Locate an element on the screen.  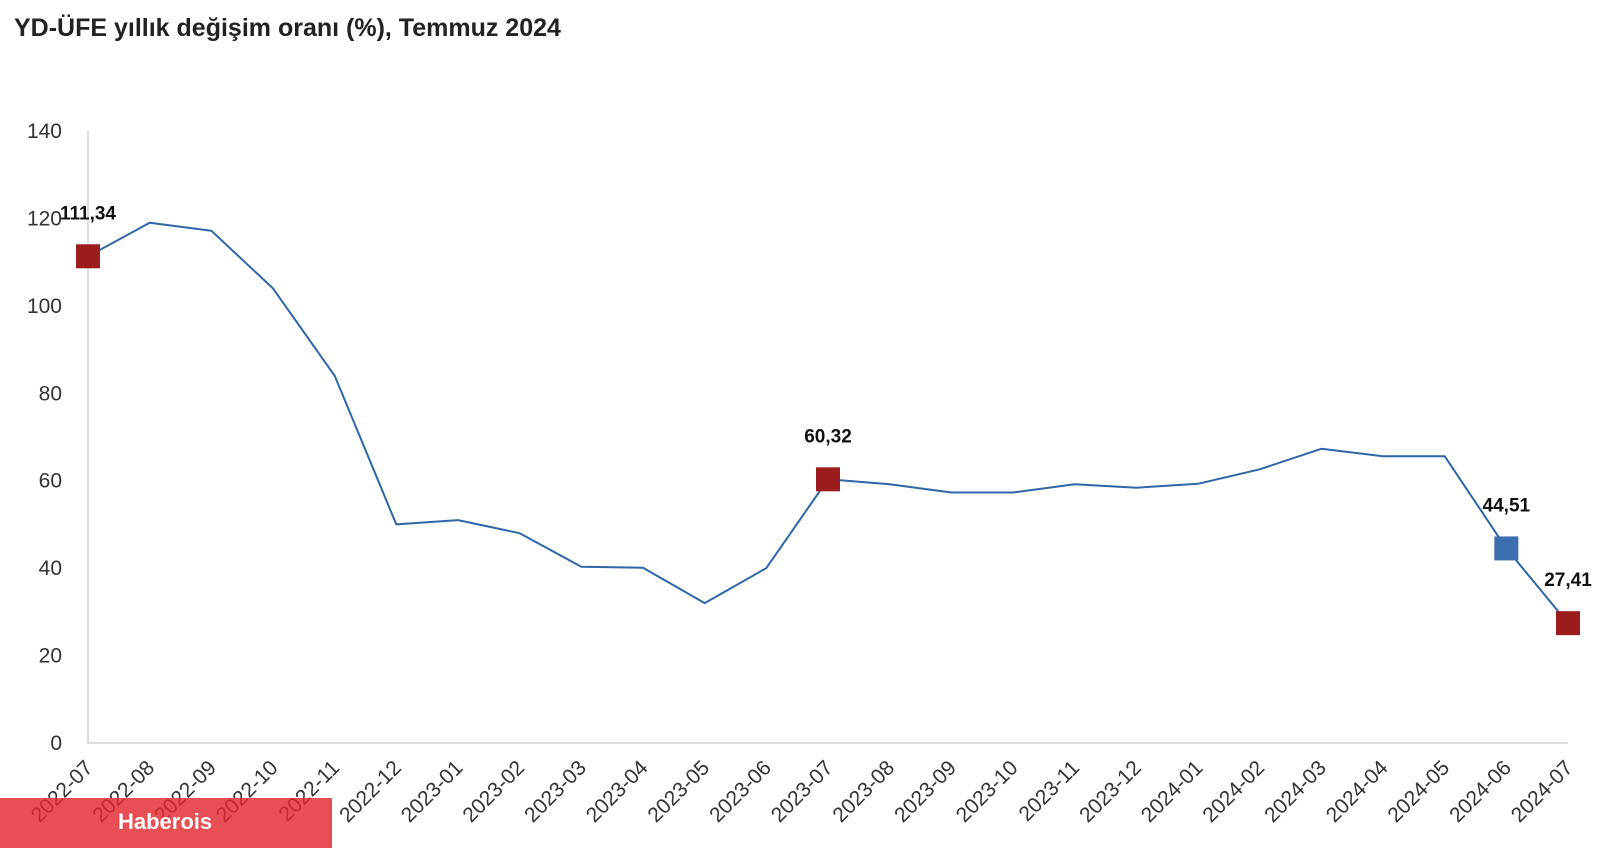
x-tick-label: 2023-09 is located at coordinates (925, 791).